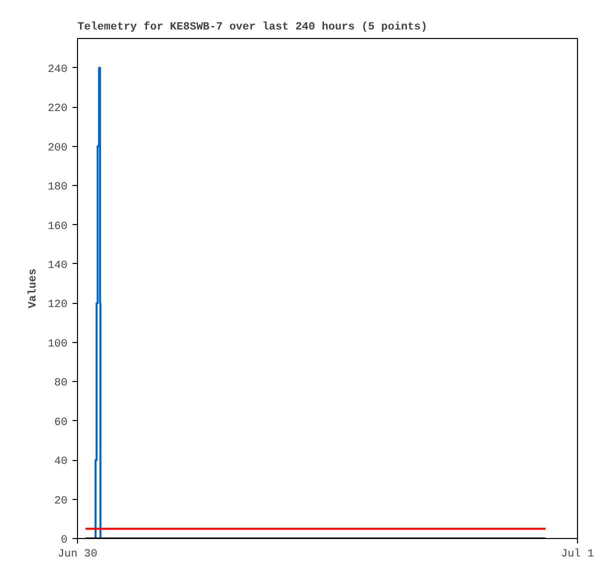  What do you see at coordinates (253, 27) in the screenshot?
I see `chart-title: Telemetry for KE8SWB-7 over last 240 hours (5 points)` at bounding box center [253, 27].